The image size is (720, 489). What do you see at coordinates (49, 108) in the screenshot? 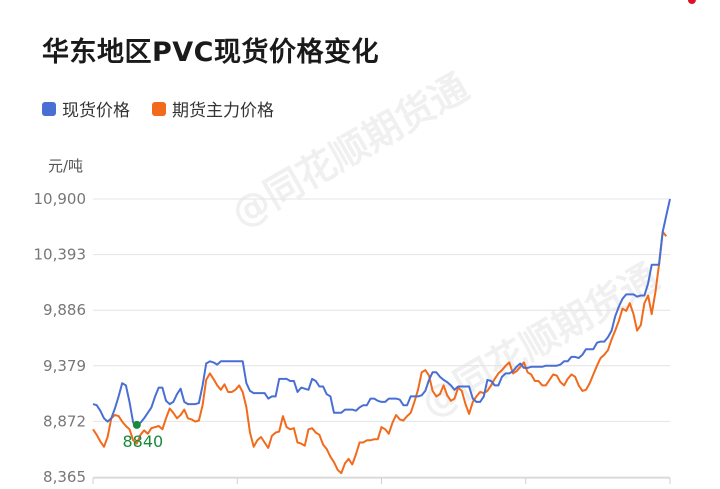
I see `legend-swatch-spot` at bounding box center [49, 108].